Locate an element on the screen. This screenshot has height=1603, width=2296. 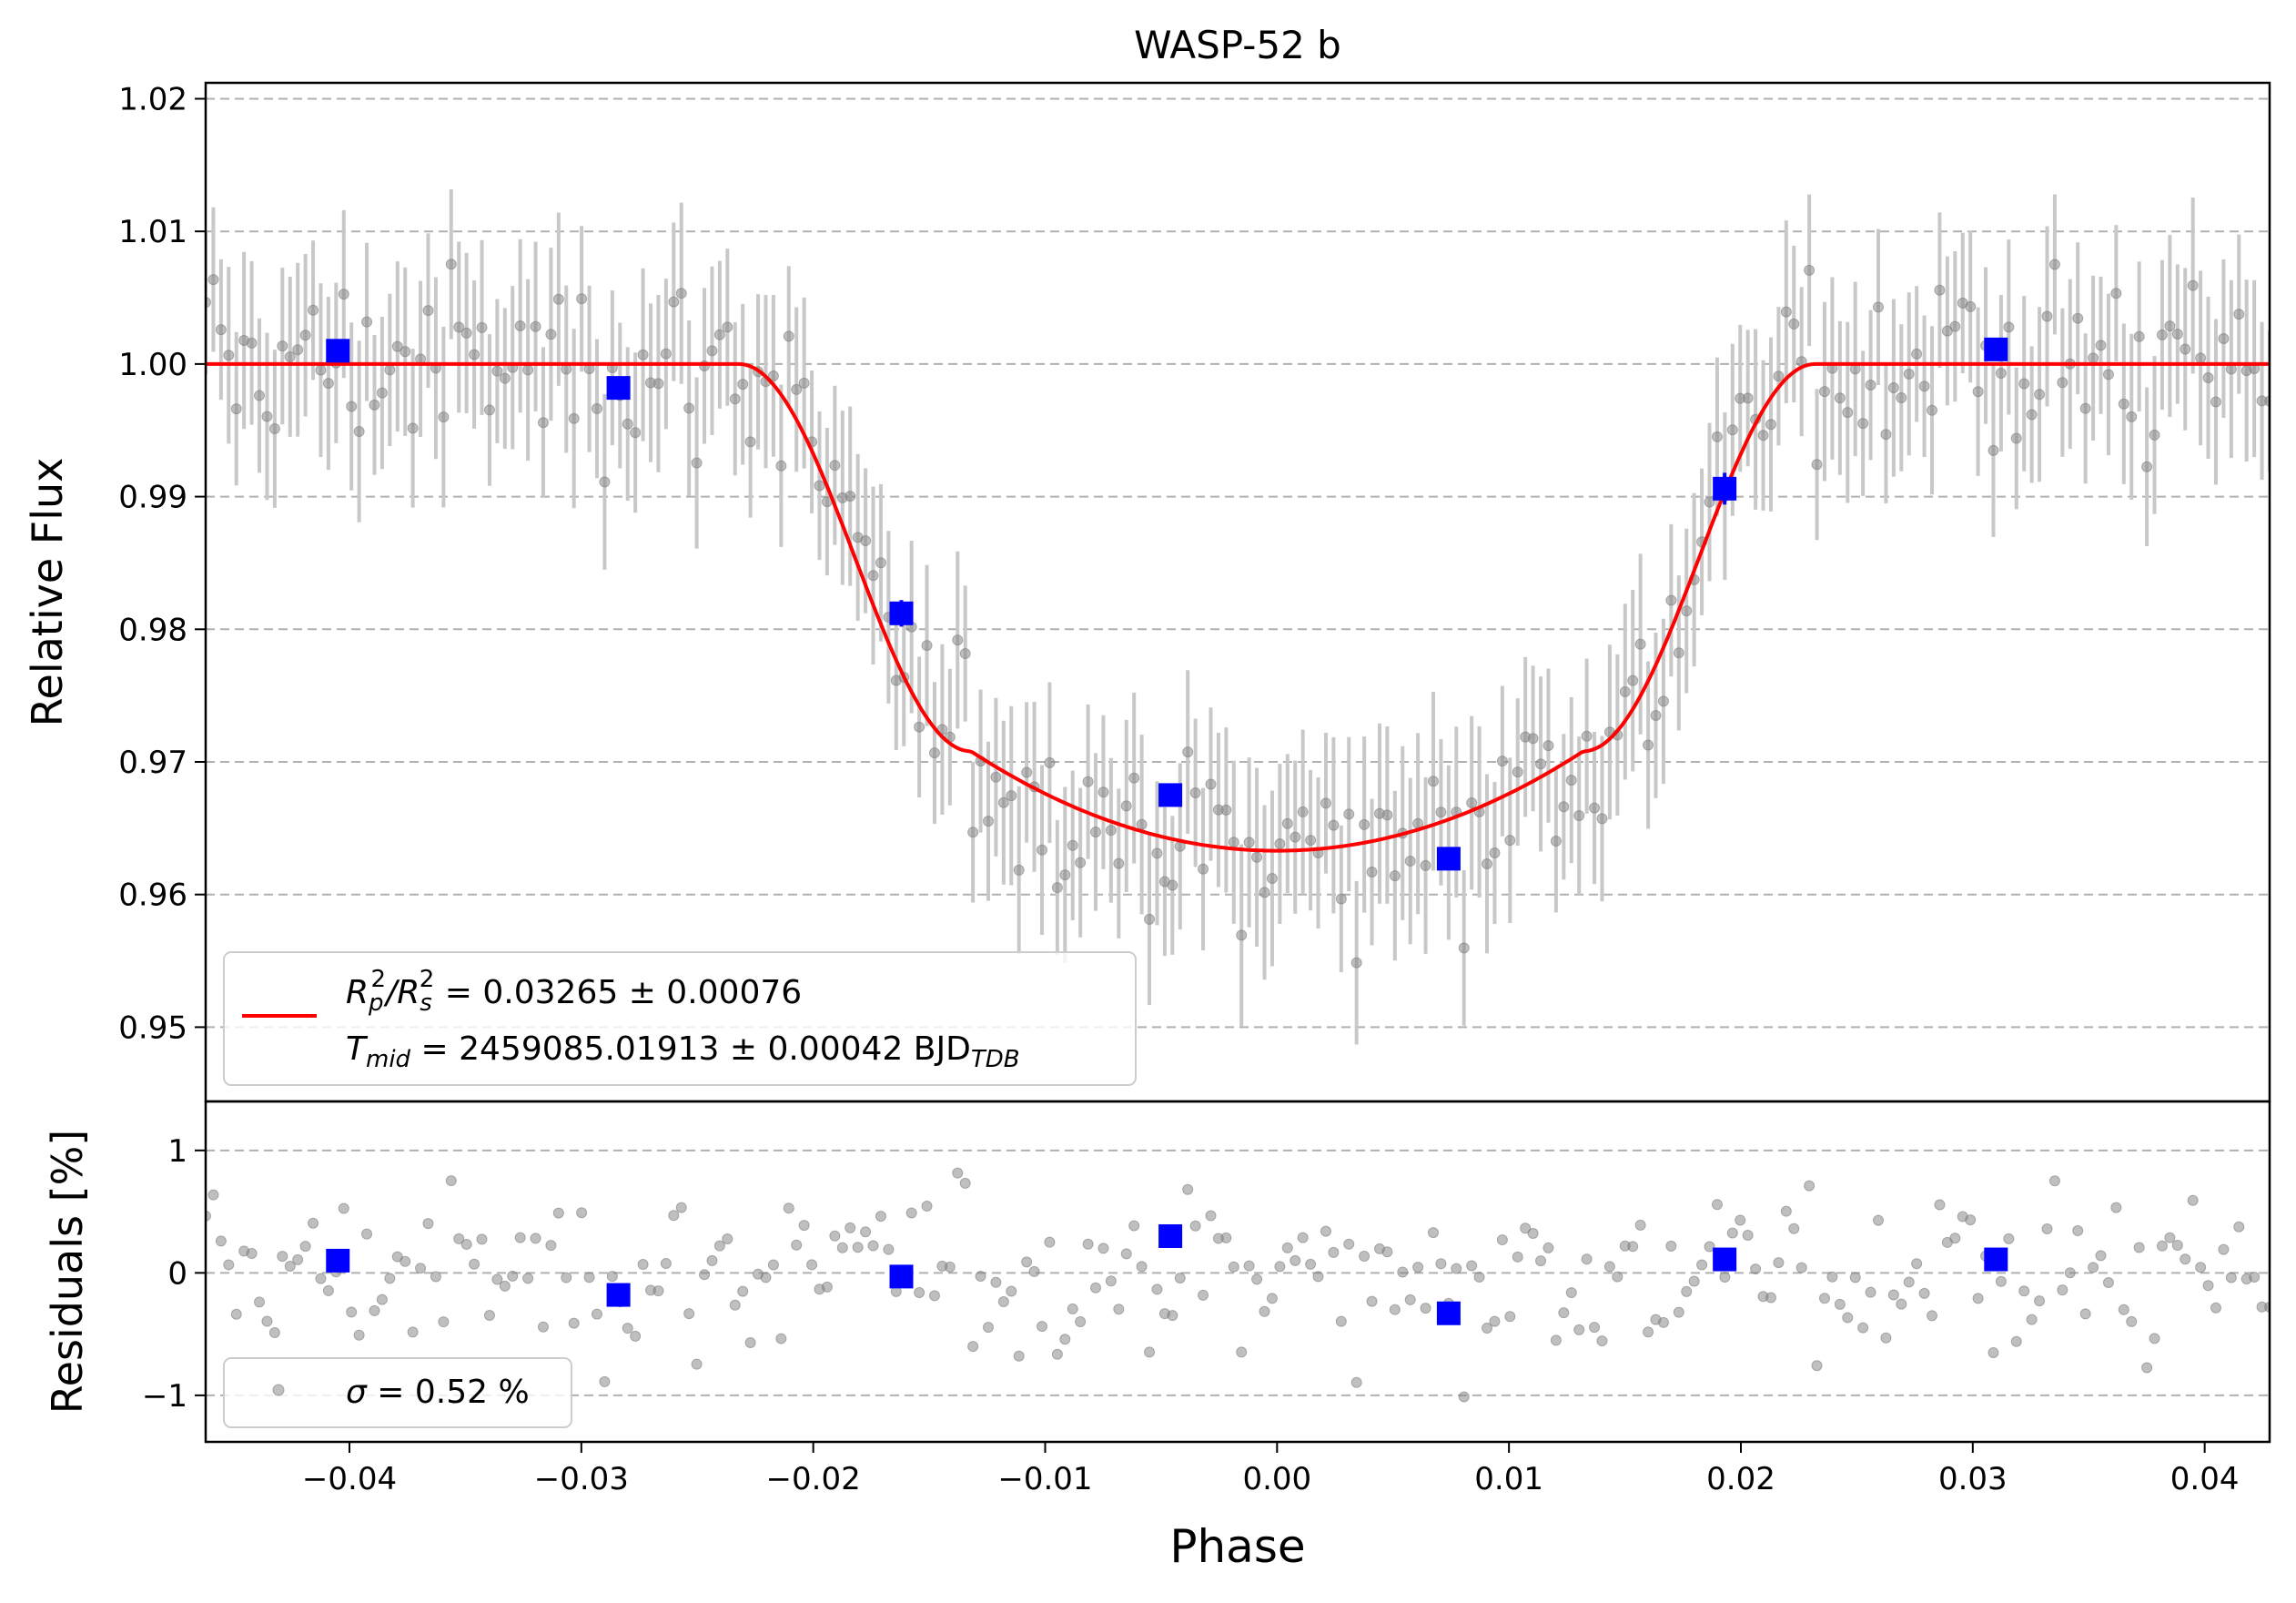
x-tick-label: 0.00 is located at coordinates (1277, 1479).